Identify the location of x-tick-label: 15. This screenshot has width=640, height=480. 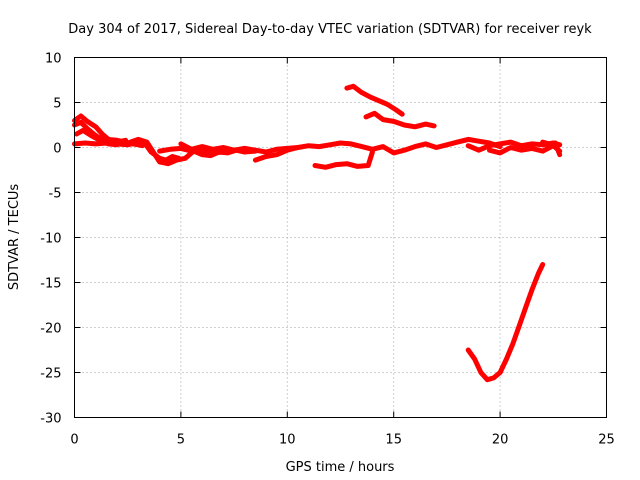
(393, 440).